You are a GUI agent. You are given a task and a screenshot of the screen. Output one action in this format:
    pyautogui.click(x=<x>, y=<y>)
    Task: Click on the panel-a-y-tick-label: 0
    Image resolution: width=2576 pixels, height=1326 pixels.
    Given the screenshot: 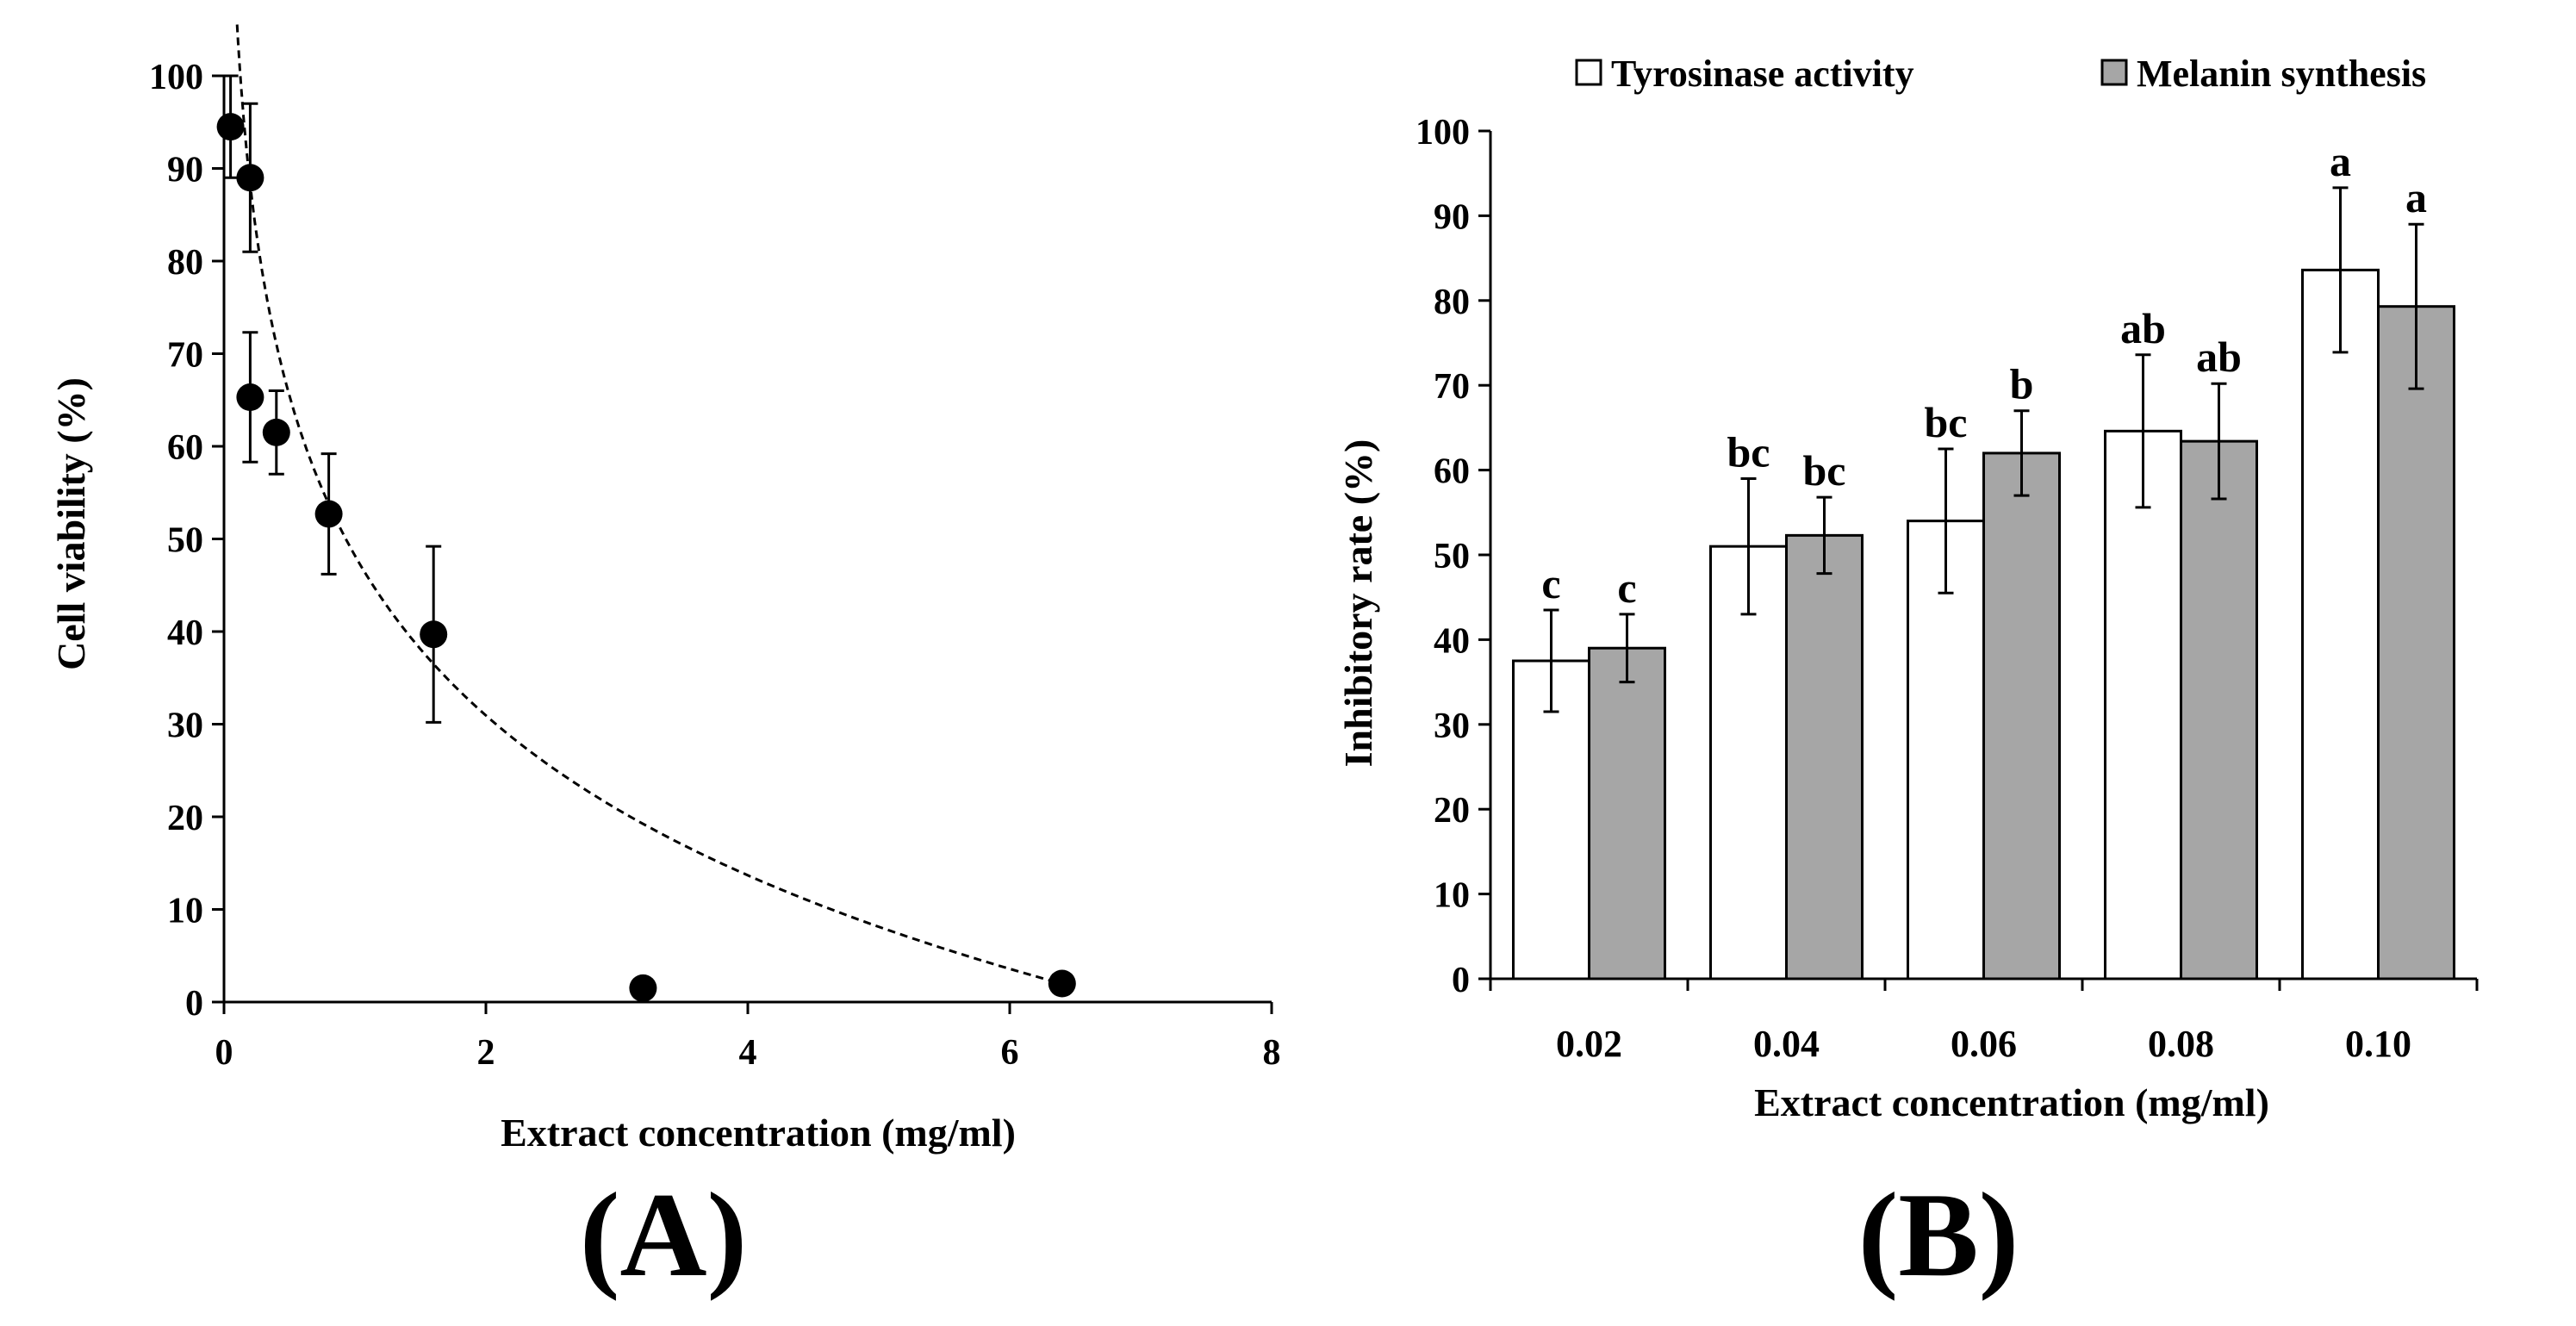 What is the action you would take?
    pyautogui.click(x=194, y=1004)
    